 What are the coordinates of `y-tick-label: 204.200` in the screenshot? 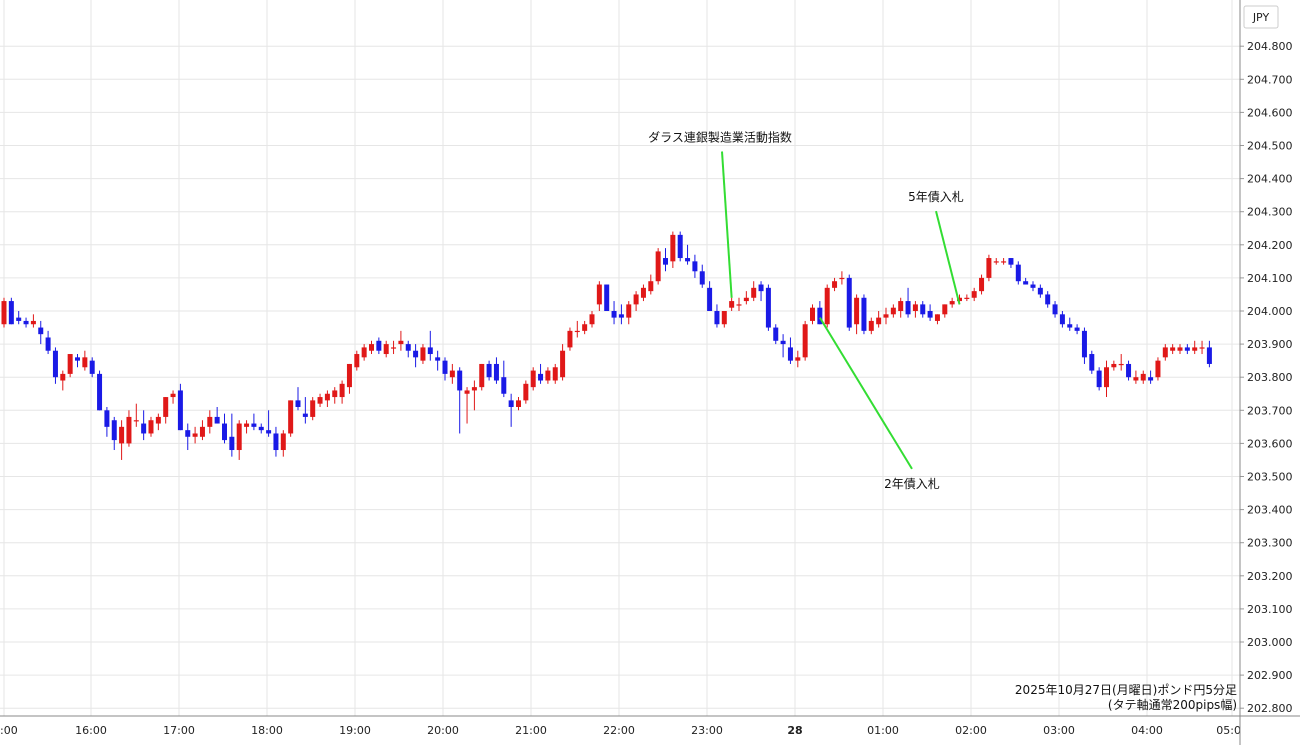 It's located at (1270, 245).